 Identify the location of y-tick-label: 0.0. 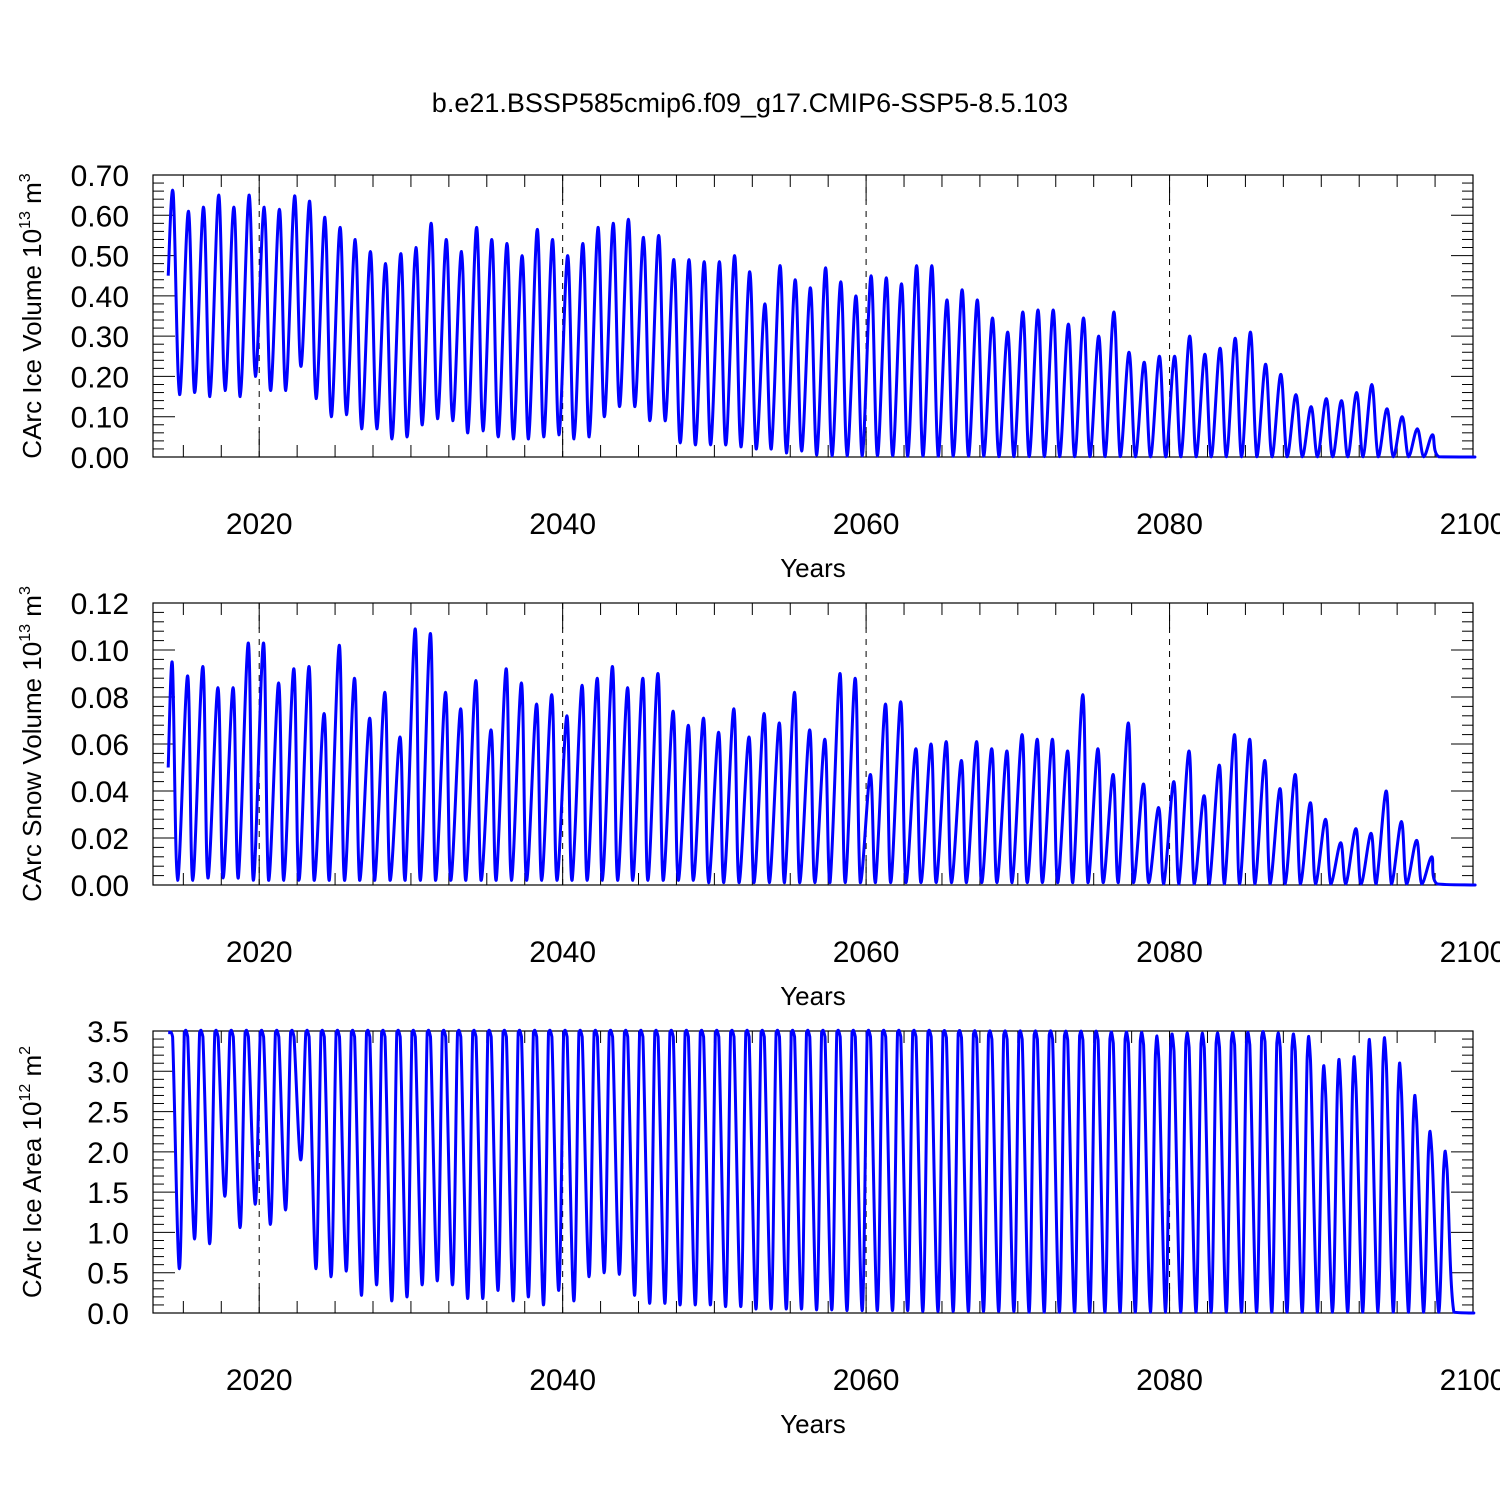
(108, 1314).